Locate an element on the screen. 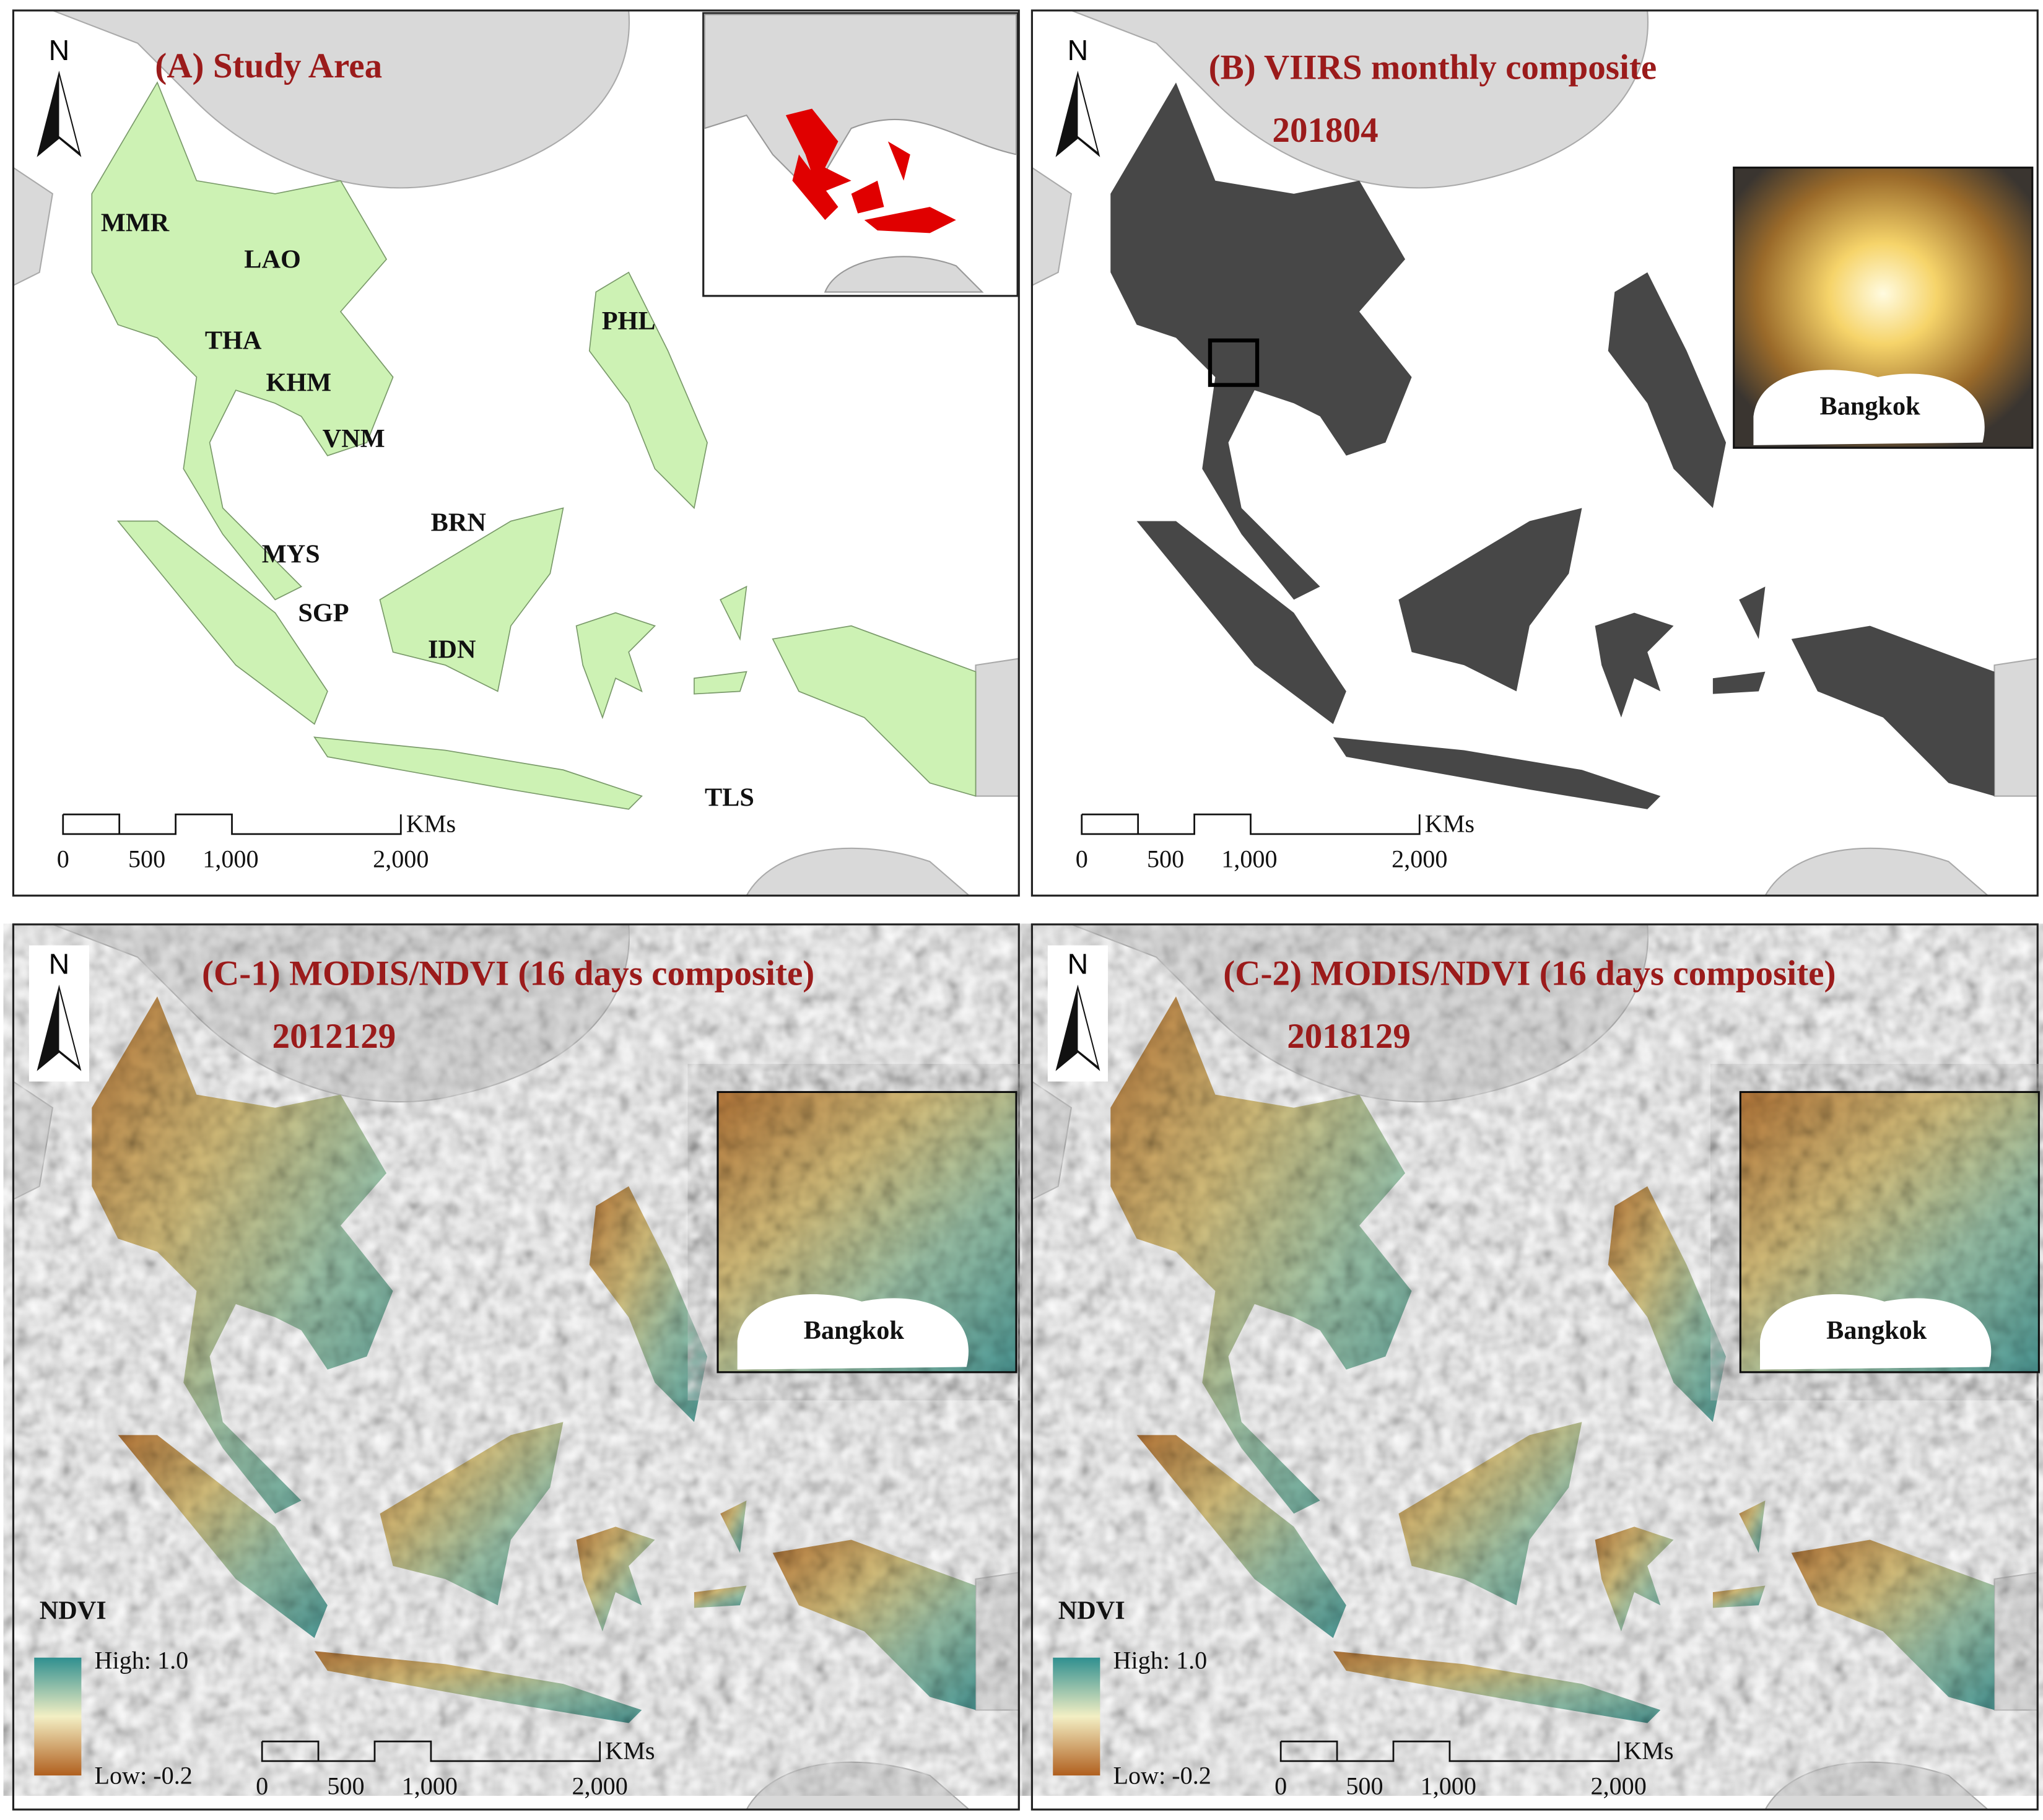 This screenshot has height=1820, width=2043. country-label: MMR is located at coordinates (135, 222).